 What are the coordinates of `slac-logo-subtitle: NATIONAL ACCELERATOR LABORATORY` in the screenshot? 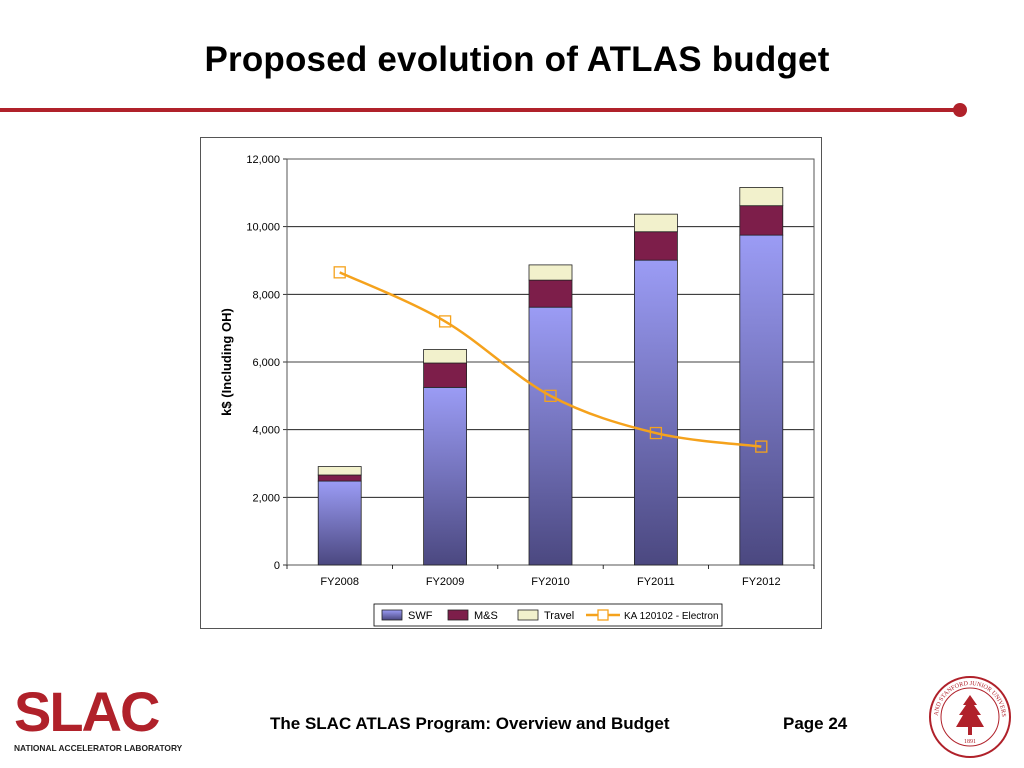 It's located at (98, 748).